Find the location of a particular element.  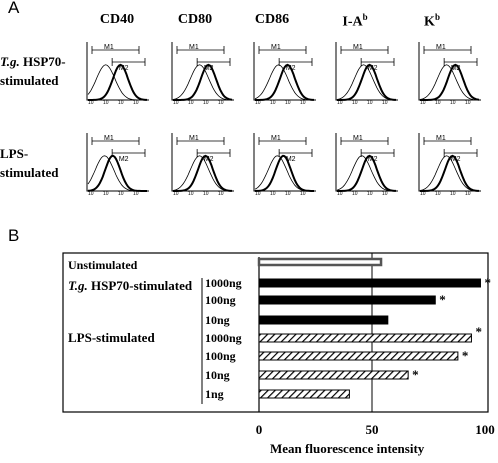

x-axis-title: Mean fluorescence intensity is located at coordinates (347, 448).